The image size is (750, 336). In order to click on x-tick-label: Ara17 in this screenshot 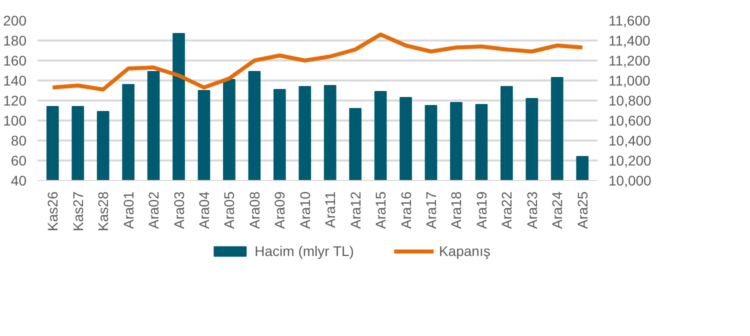, I will do `click(431, 210)`.